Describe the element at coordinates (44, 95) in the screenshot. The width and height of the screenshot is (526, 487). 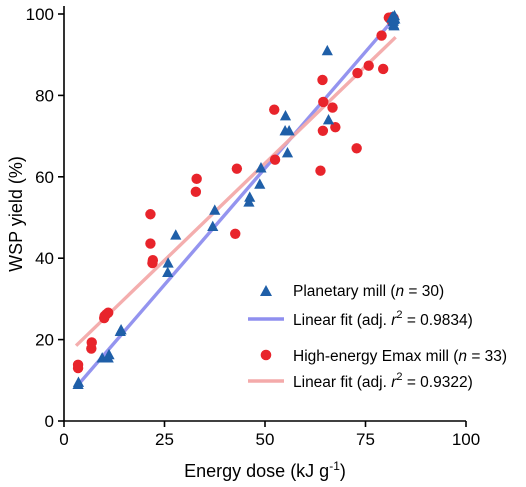
I see `y-tick-label: 80` at that location.